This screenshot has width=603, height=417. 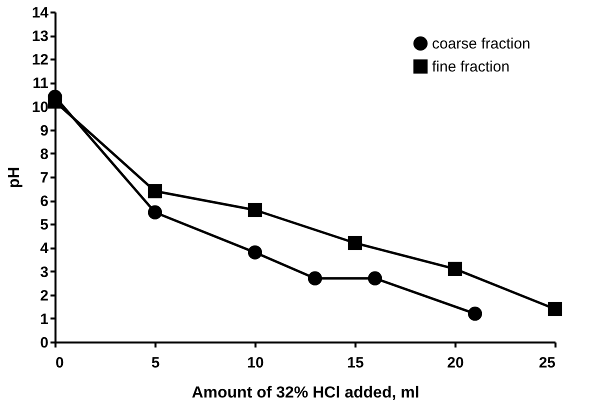 What do you see at coordinates (41, 13) in the screenshot?
I see `y-tick-label: 14` at bounding box center [41, 13].